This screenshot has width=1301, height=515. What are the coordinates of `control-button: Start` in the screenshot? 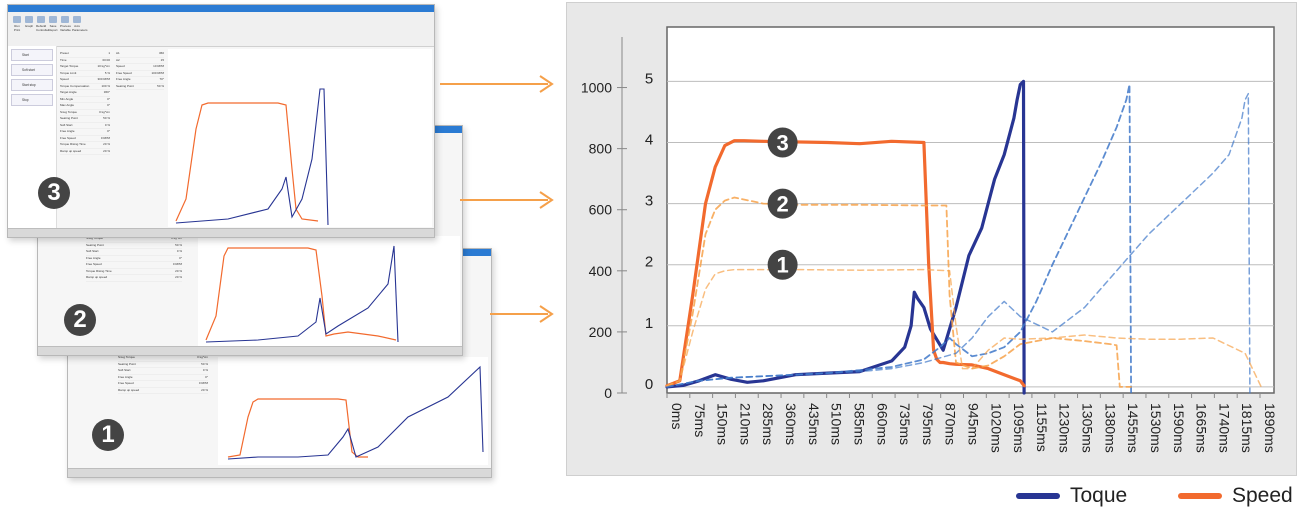 It's located at (32, 55).